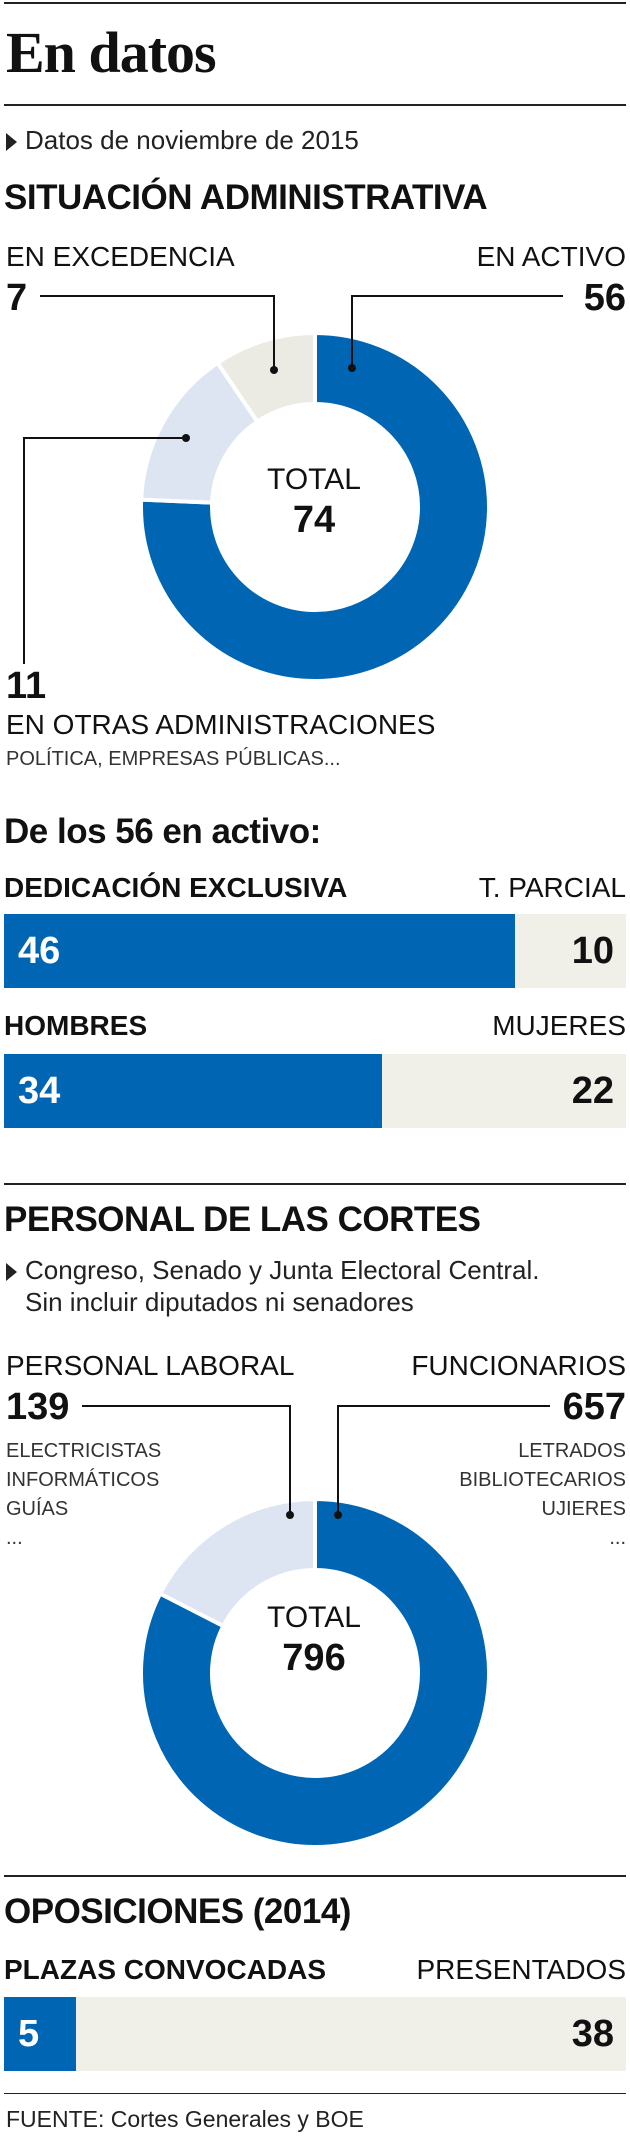  I want to click on oposiciones-rule, so click(315, 1876).